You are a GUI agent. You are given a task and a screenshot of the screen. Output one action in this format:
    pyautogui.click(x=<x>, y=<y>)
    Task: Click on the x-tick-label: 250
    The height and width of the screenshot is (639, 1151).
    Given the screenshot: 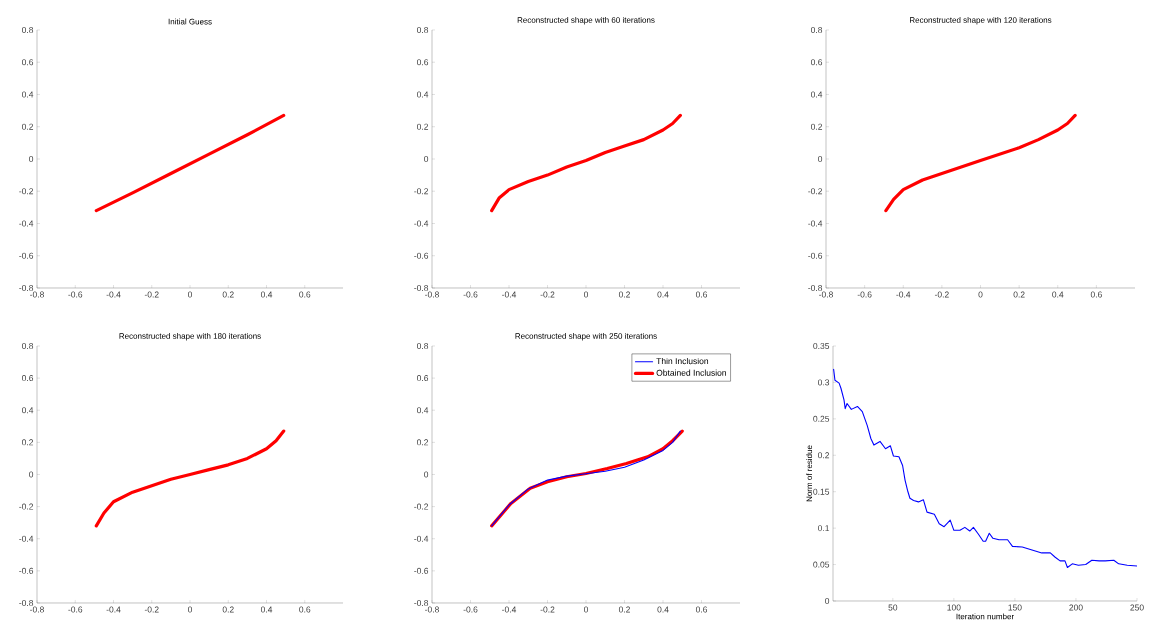 What is the action you would take?
    pyautogui.click(x=1137, y=607)
    